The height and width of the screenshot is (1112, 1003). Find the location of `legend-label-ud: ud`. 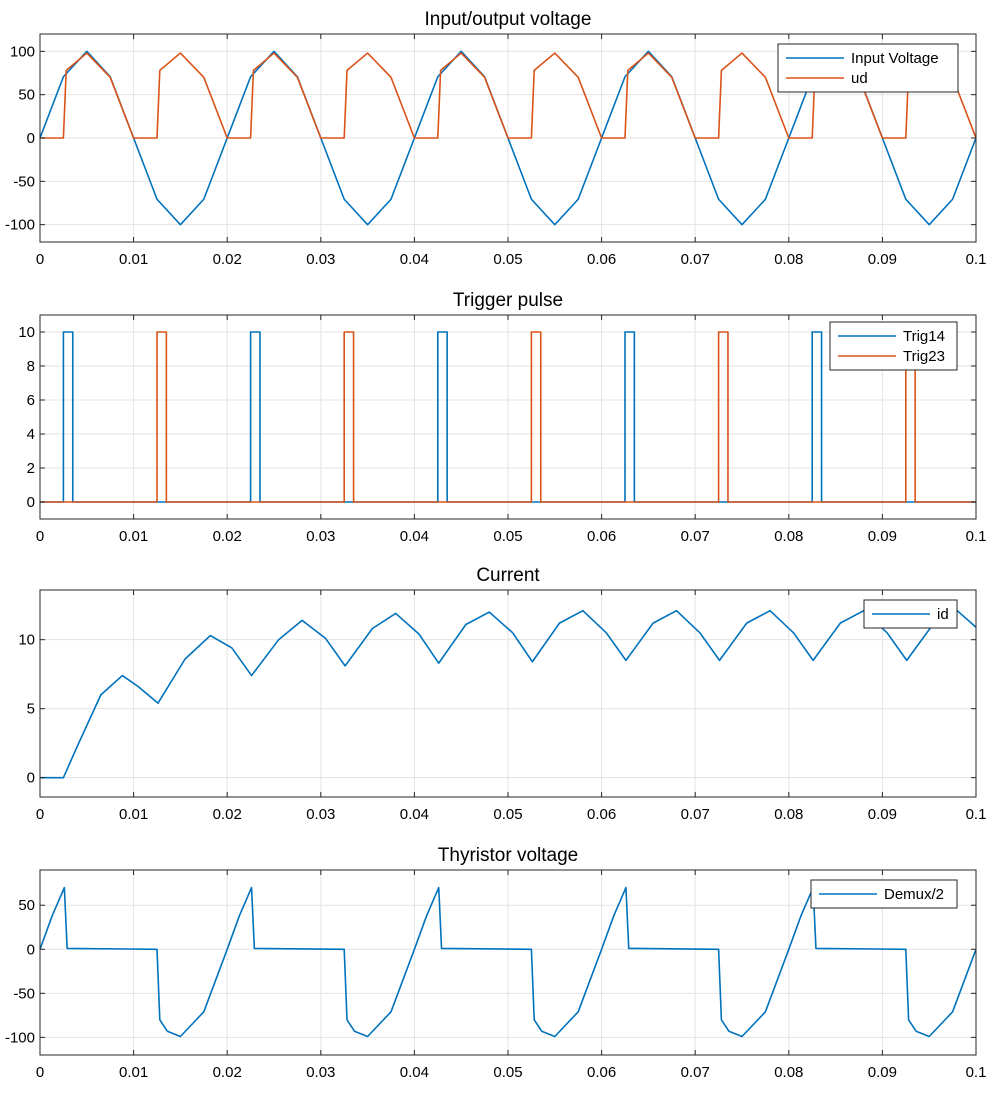

legend-label-ud: ud is located at coordinates (859, 78).